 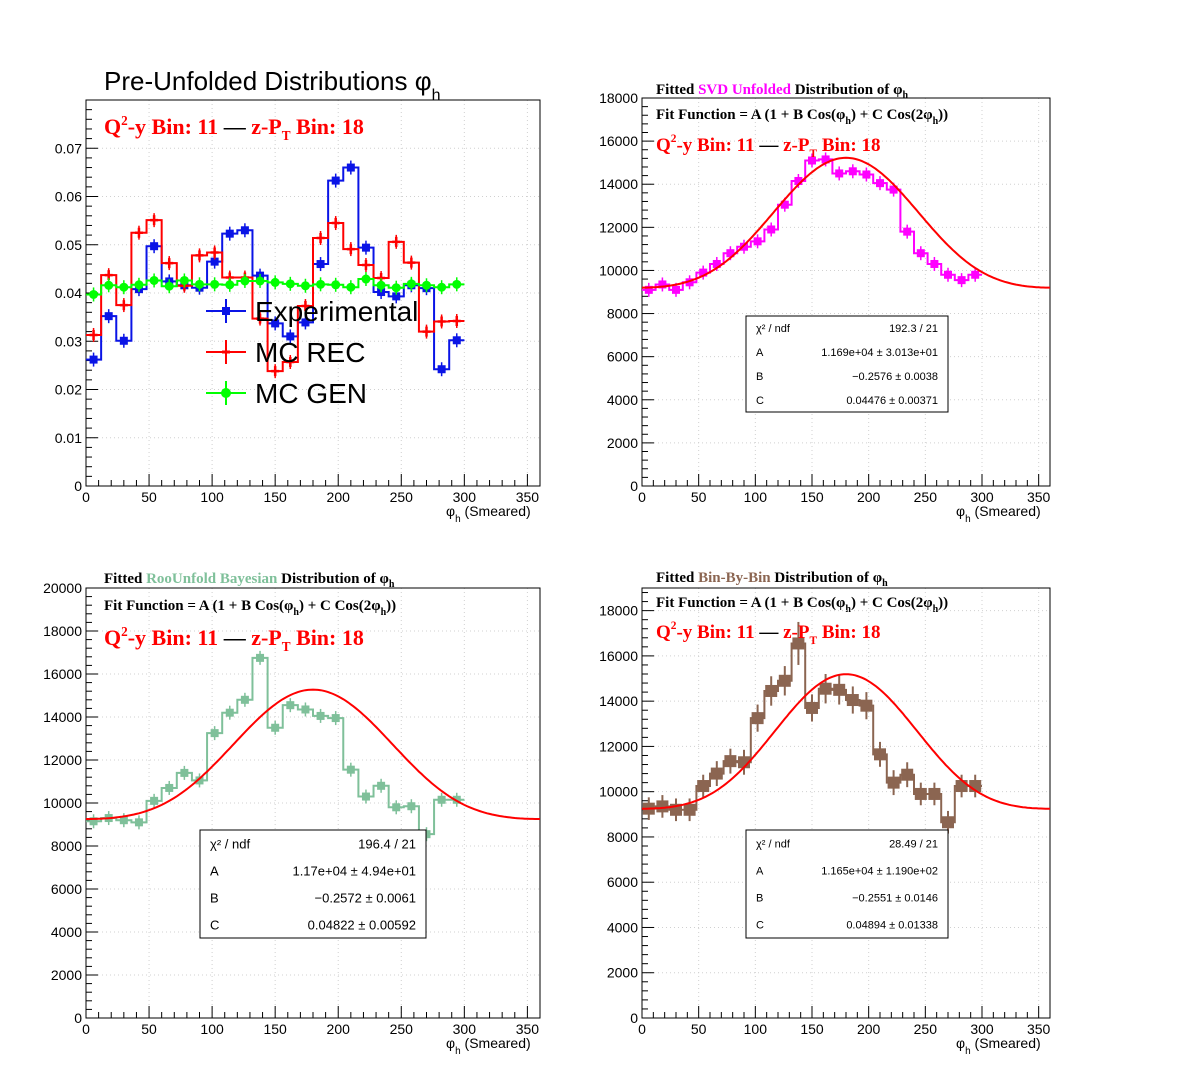 I want to click on y-tick-label: 0.01, so click(x=68, y=438).